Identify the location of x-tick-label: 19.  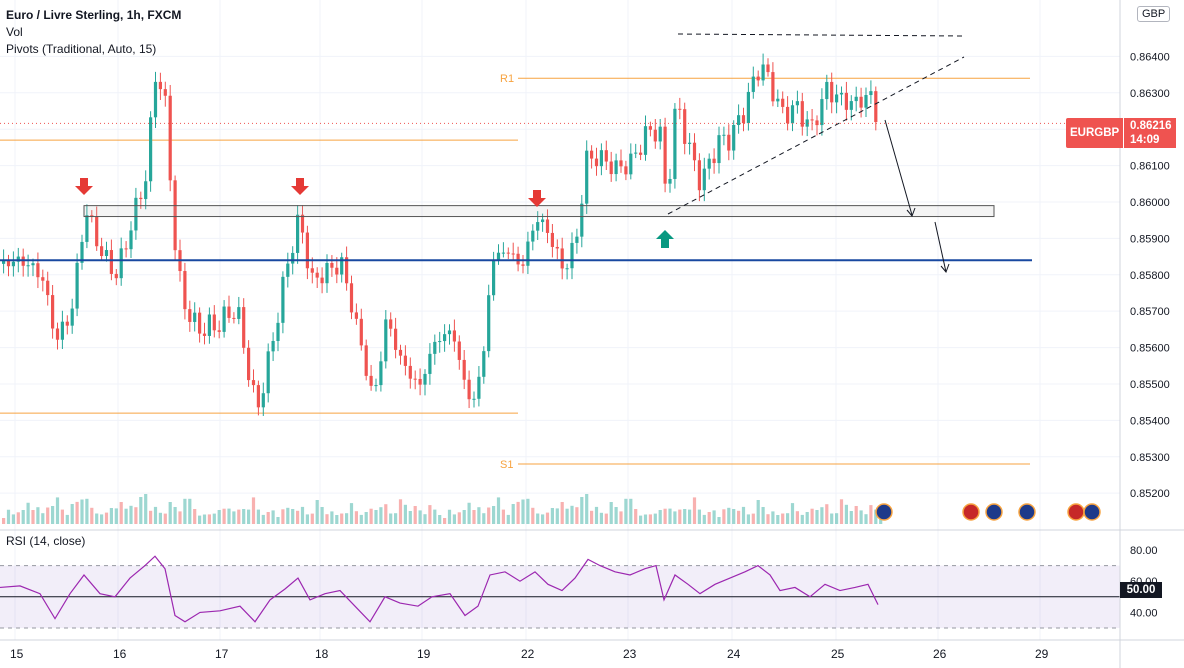
(424, 654).